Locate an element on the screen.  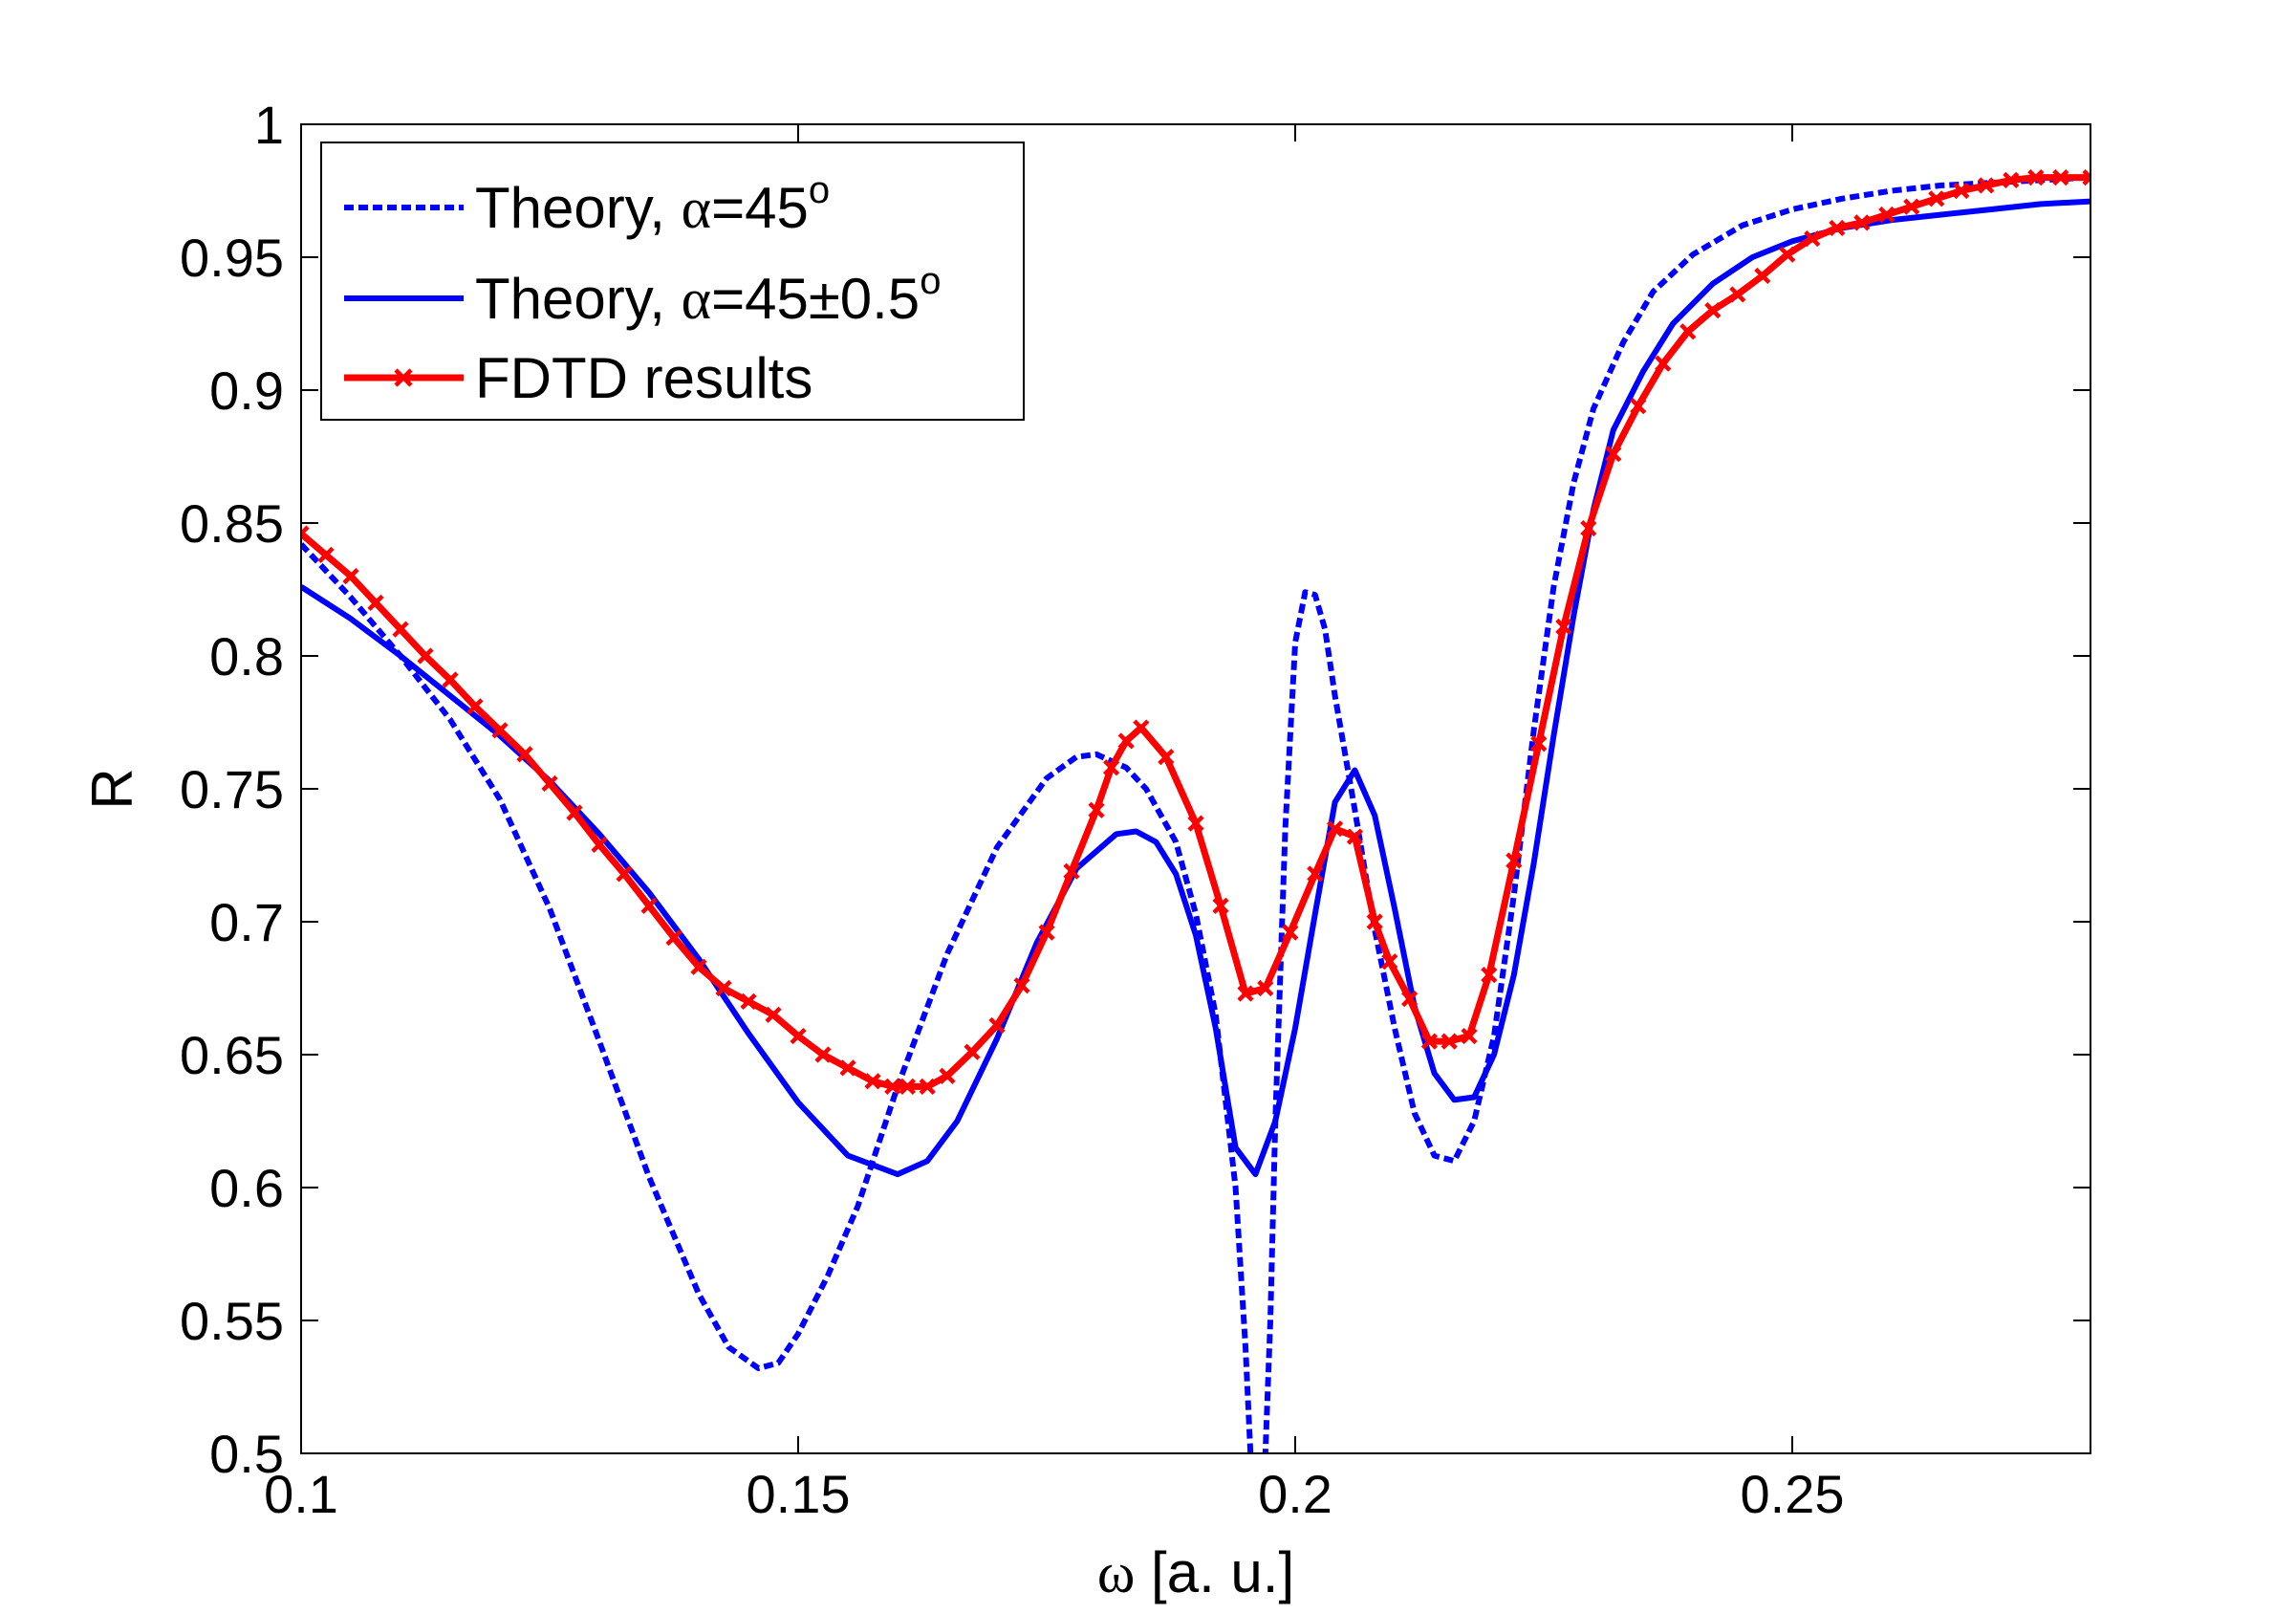
y-tick-label: 0.7 is located at coordinates (246, 922).